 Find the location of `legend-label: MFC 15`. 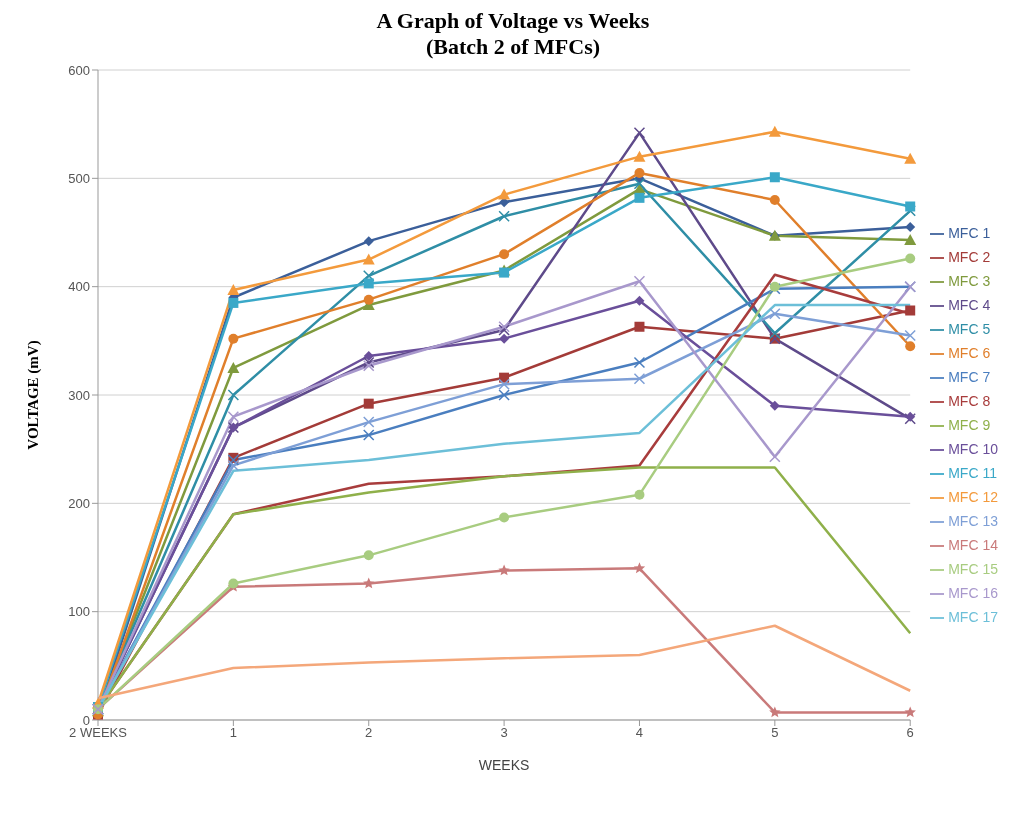

legend-label: MFC 15 is located at coordinates (973, 569).